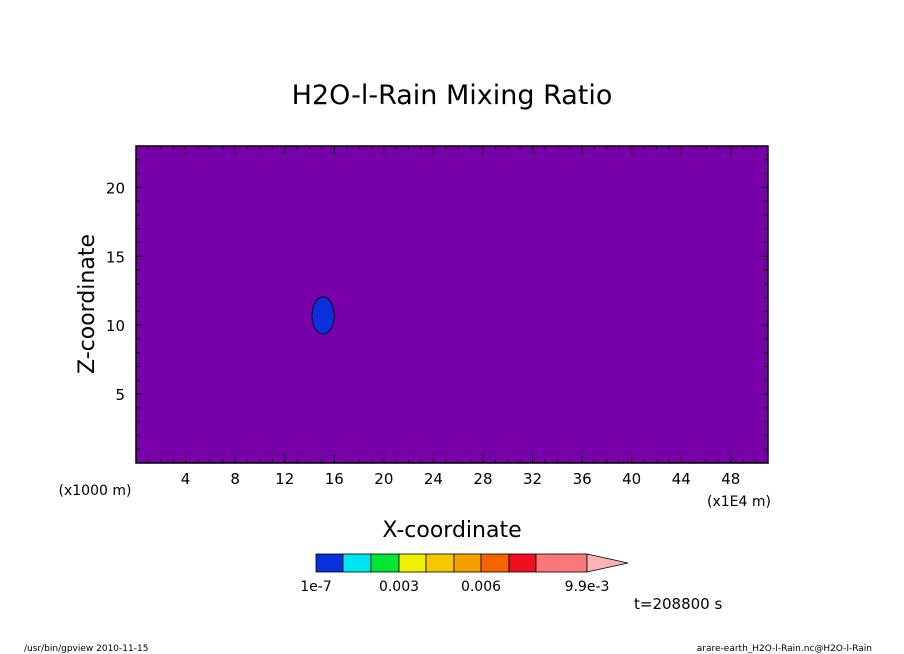 This screenshot has width=904, height=654. I want to click on y-tick-label: 10, so click(115, 326).